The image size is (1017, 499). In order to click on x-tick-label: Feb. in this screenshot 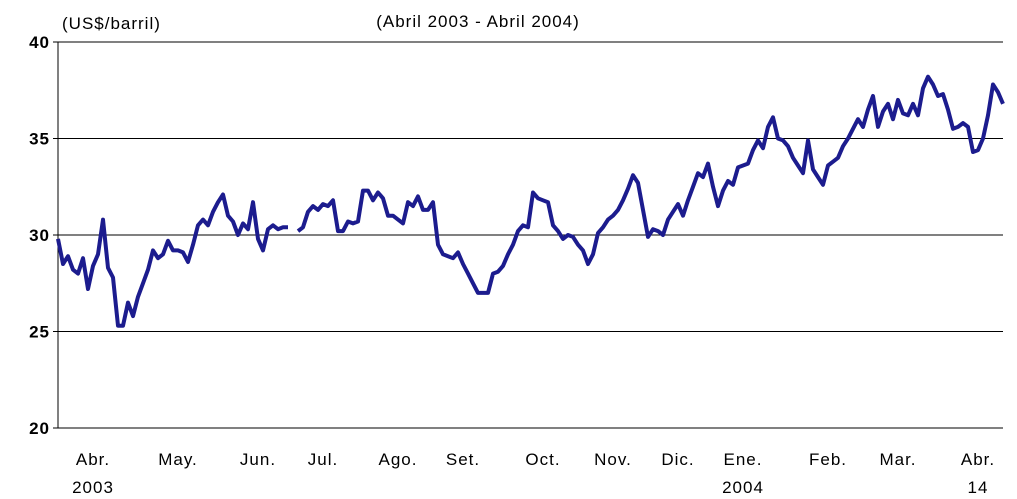, I will do `click(828, 459)`.